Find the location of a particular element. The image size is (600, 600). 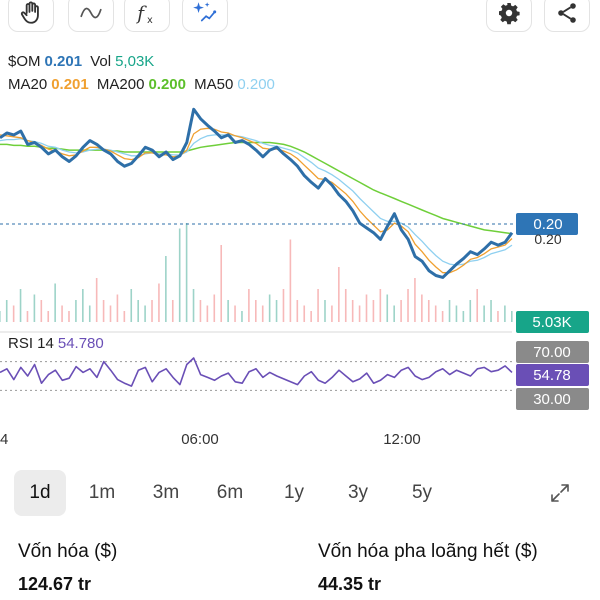

drawing-tool-button is located at coordinates (91, 16).